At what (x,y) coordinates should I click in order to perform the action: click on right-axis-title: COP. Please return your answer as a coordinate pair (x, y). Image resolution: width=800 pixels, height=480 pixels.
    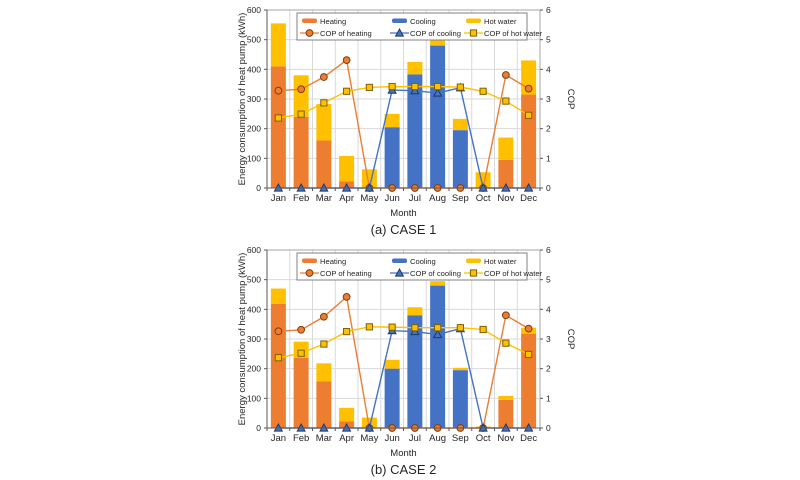
    Looking at the image, I should click on (570, 339).